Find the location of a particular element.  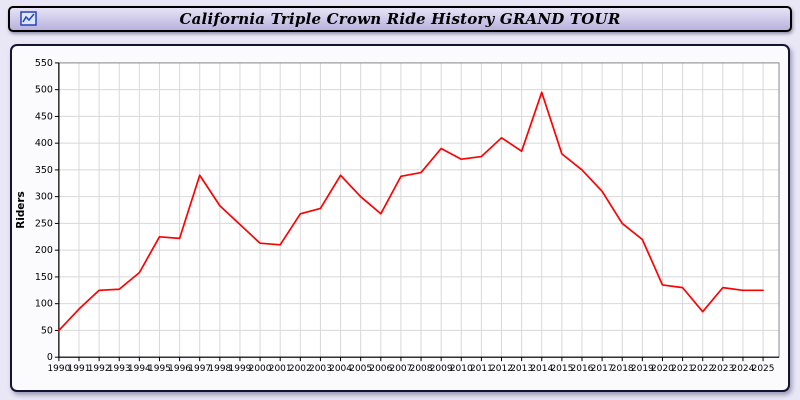

svg-text: 2010 is located at coordinates (461, 369).